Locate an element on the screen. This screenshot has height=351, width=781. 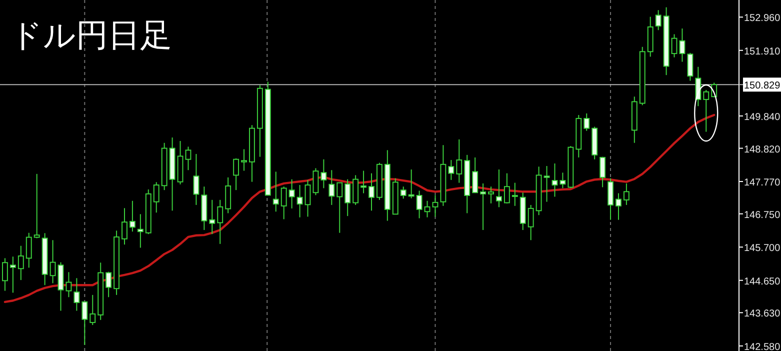
y-tick-label: 147.770 is located at coordinates (762, 183).